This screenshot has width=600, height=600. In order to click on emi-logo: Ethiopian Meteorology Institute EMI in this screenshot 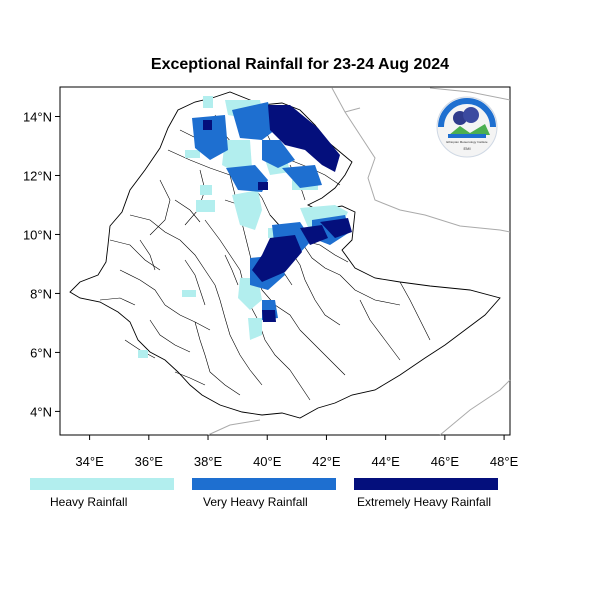, I will do `click(467, 127)`.